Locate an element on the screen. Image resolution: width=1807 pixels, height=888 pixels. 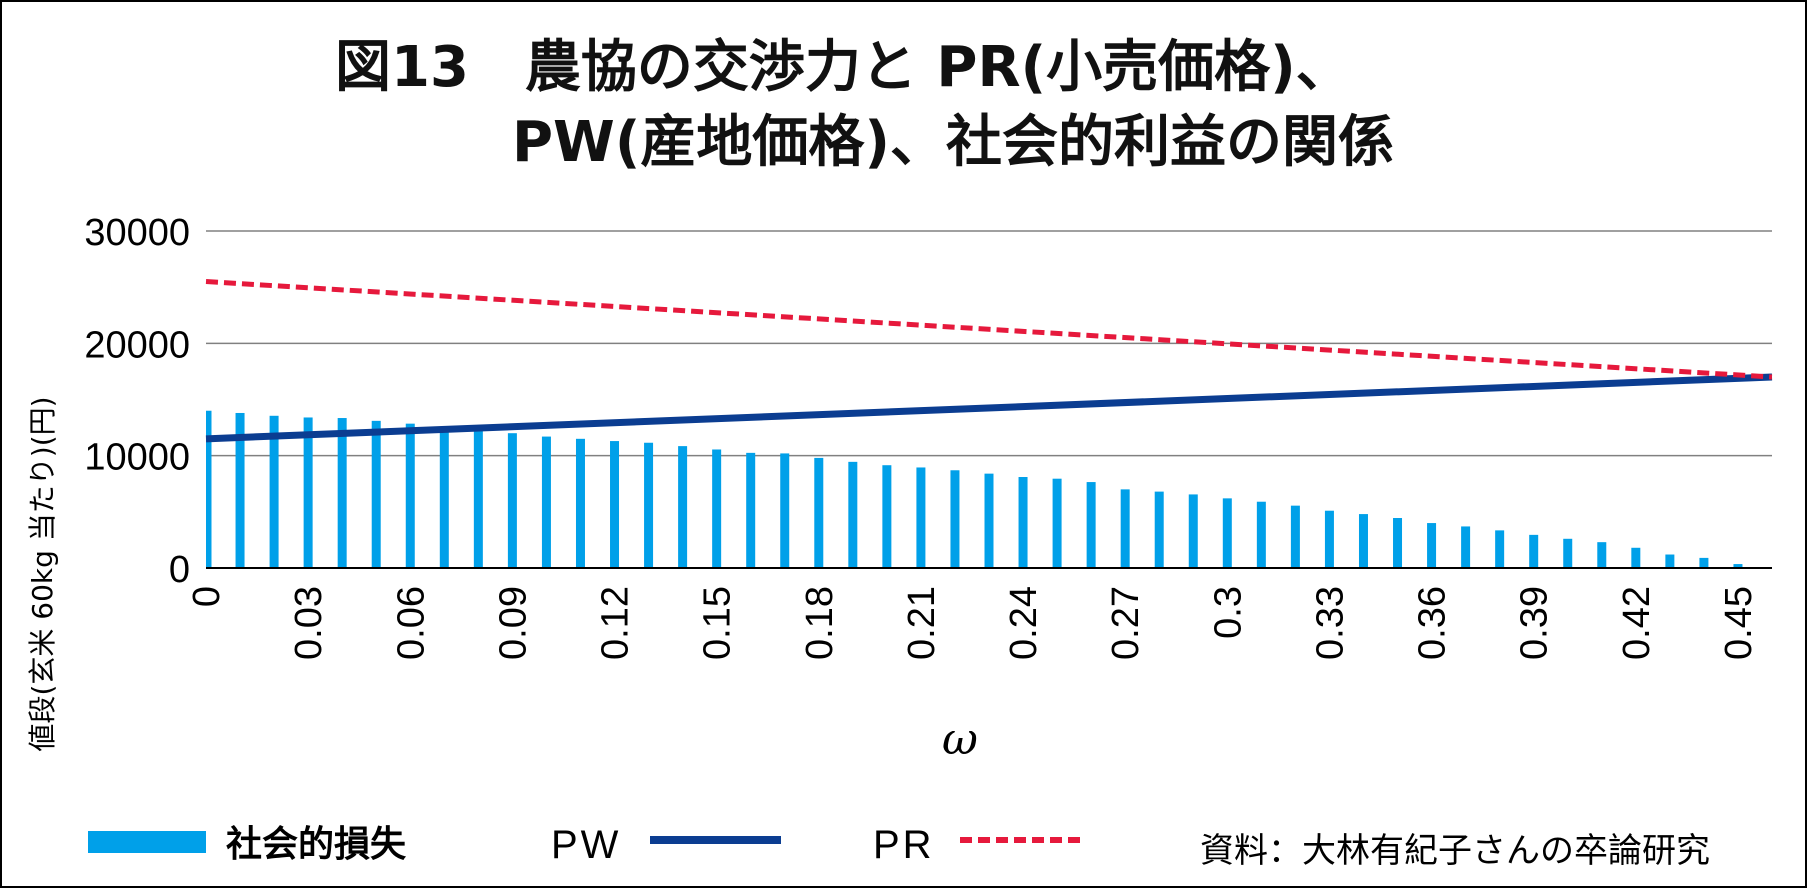
x-tick-label: 0.24 is located at coordinates (1024, 623).